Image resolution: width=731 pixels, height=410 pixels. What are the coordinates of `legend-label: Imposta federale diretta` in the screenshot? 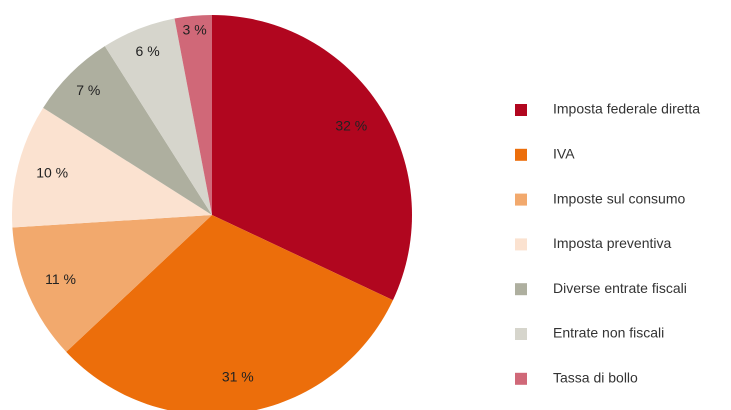 It's located at (626, 109).